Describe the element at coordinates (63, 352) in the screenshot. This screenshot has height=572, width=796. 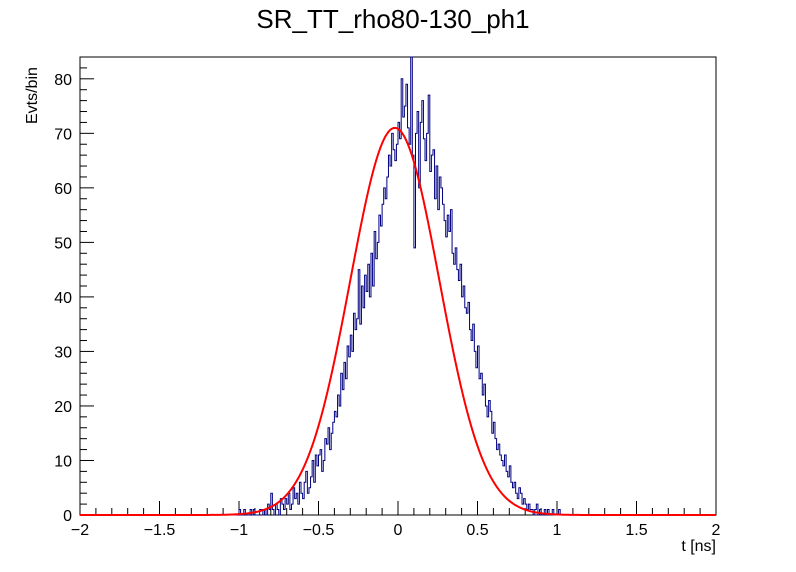
I see `y-tick-label: 30` at that location.